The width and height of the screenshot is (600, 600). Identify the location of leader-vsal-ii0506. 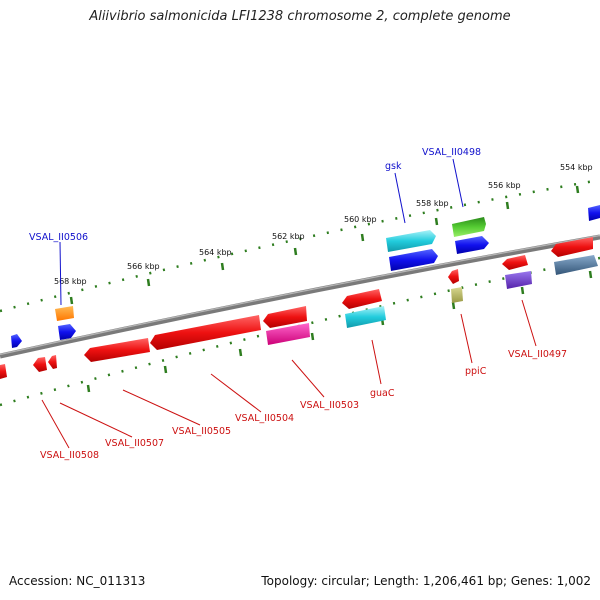
(60, 273).